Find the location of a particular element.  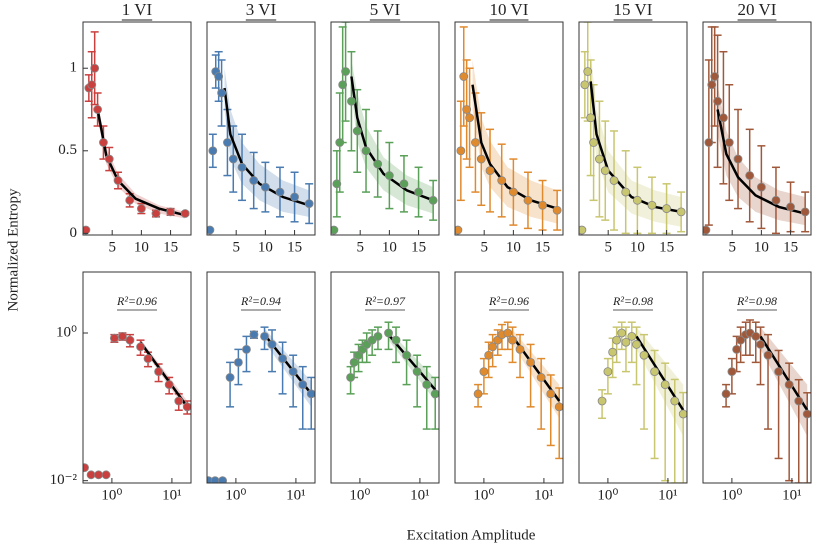

x-tick-label: 10¹ is located at coordinates (792, 495).